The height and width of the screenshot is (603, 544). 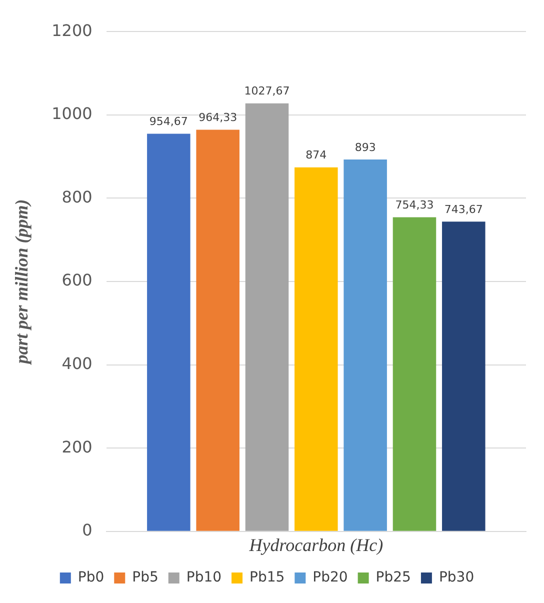 I want to click on legend-label: Pb15, so click(x=267, y=578).